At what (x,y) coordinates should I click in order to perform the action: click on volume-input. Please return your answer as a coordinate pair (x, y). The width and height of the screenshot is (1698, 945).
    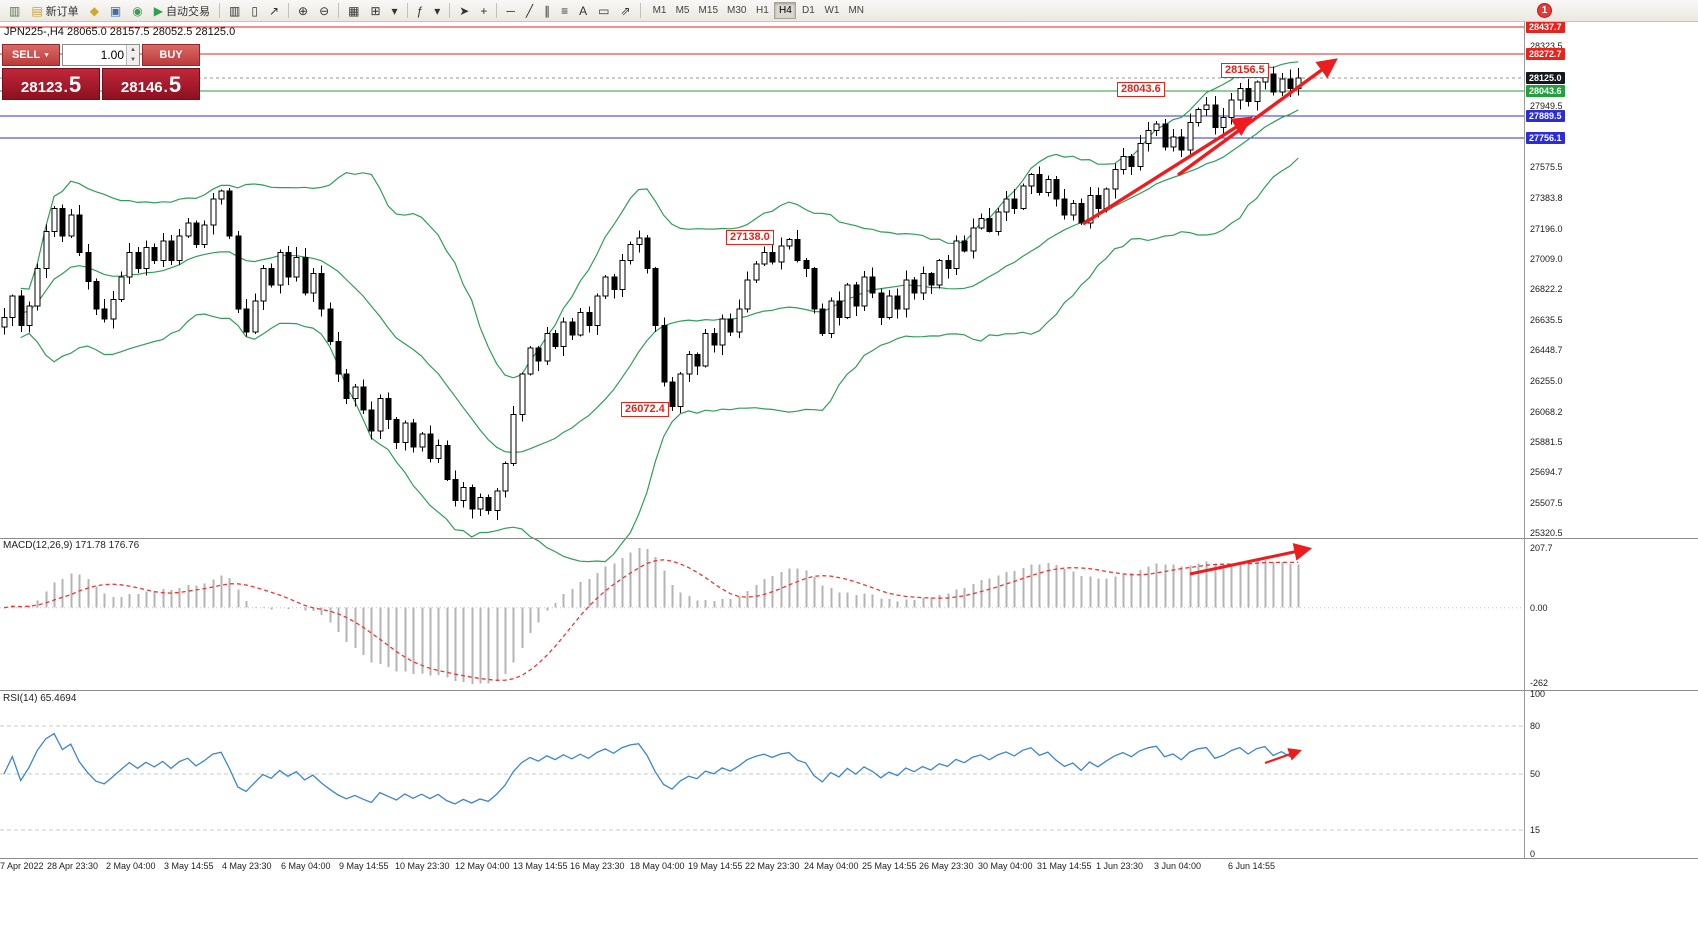
    Looking at the image, I should click on (94, 55).